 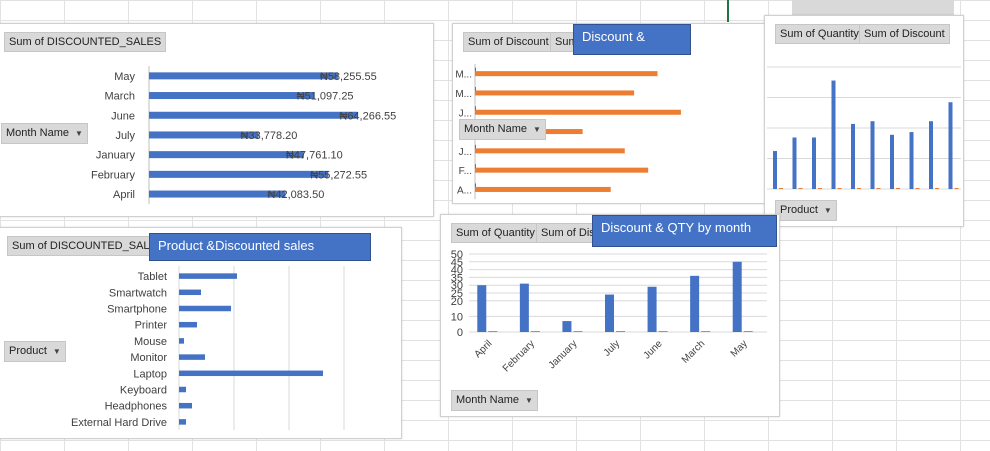 What do you see at coordinates (508, 42) in the screenshot?
I see `field-button-sum-of-discount: Sum of Discount` at bounding box center [508, 42].